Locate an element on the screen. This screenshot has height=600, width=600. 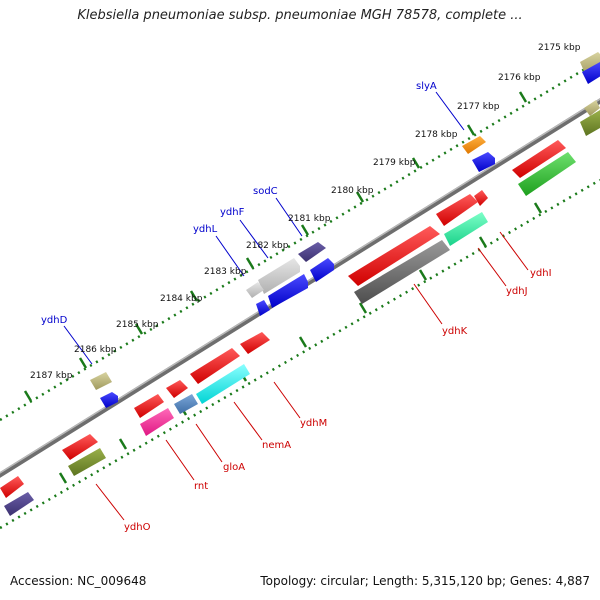
accession-text: Accession: NC_009648 is located at coordinates (78, 581).